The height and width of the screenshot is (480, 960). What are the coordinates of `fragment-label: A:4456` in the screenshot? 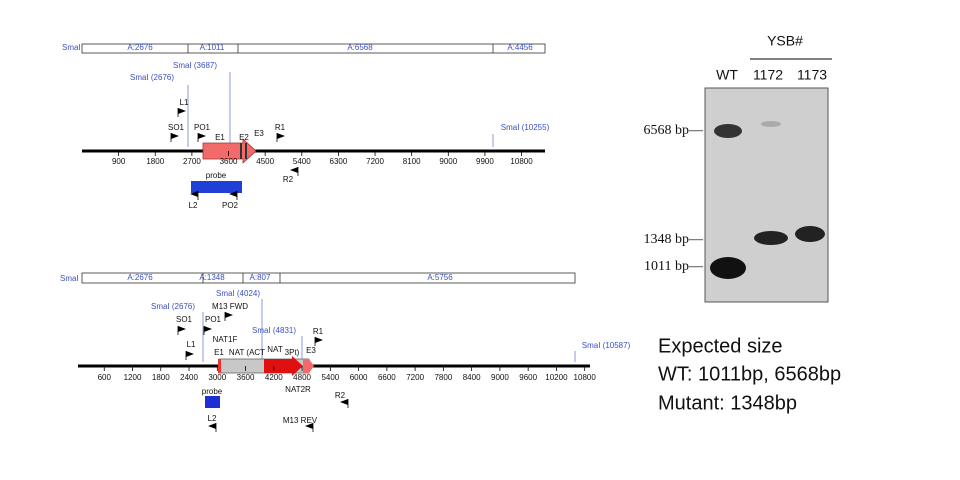 It's located at (520, 47).